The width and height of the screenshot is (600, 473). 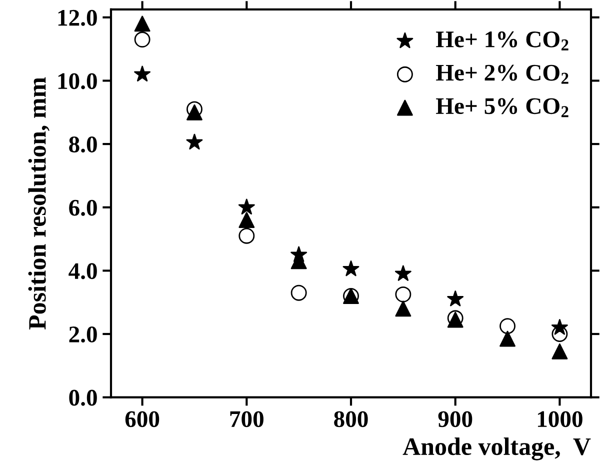 What do you see at coordinates (83, 334) in the screenshot?
I see `y-tick-label: 2.0` at bounding box center [83, 334].